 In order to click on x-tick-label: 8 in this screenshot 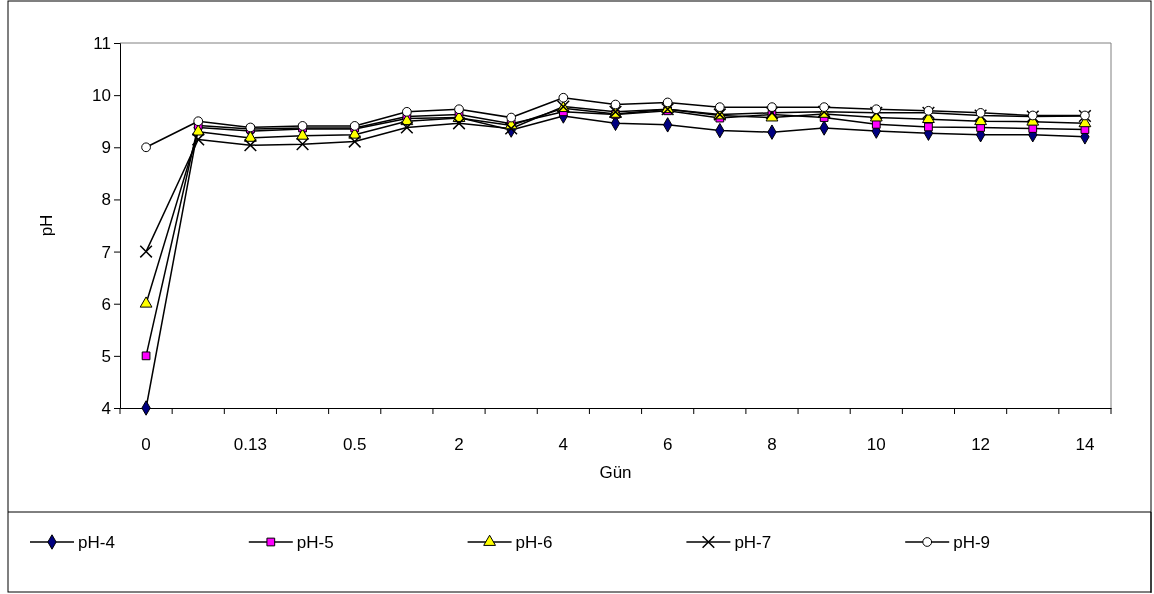, I will do `click(772, 445)`.